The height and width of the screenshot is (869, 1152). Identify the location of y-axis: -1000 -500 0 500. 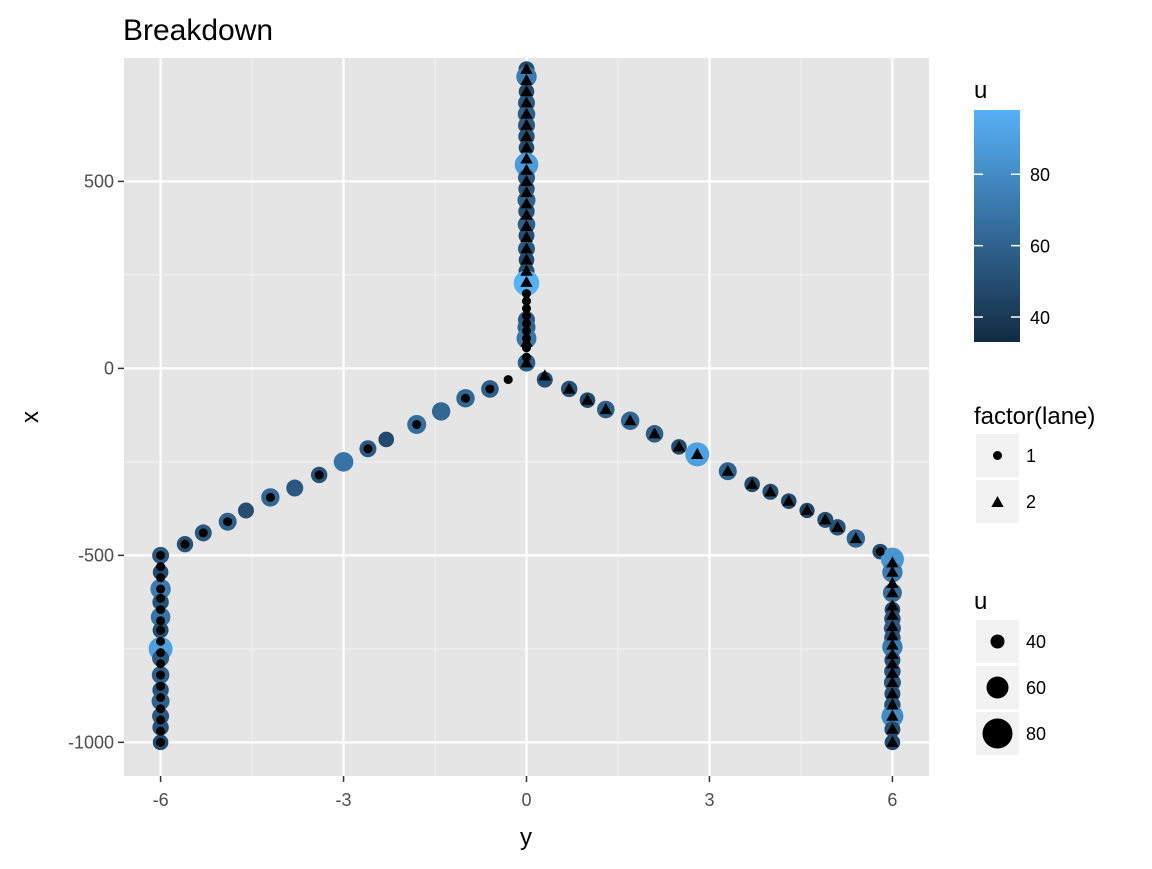
(96, 461).